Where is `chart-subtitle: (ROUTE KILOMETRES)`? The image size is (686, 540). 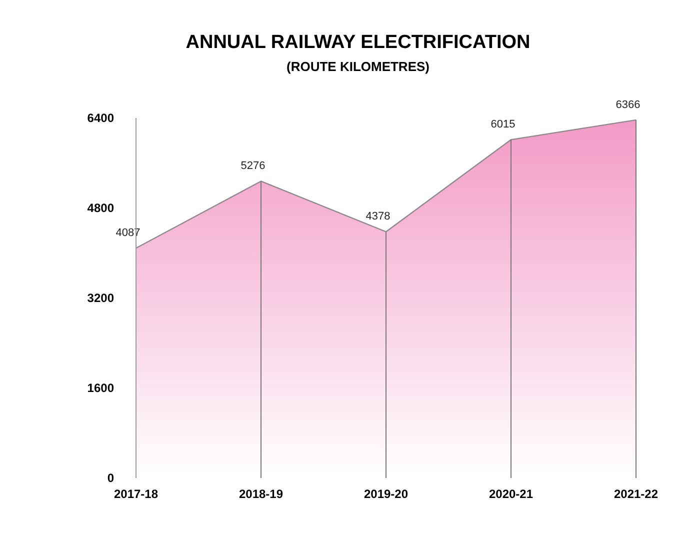 chart-subtitle: (ROUTE KILOMETRES) is located at coordinates (358, 66).